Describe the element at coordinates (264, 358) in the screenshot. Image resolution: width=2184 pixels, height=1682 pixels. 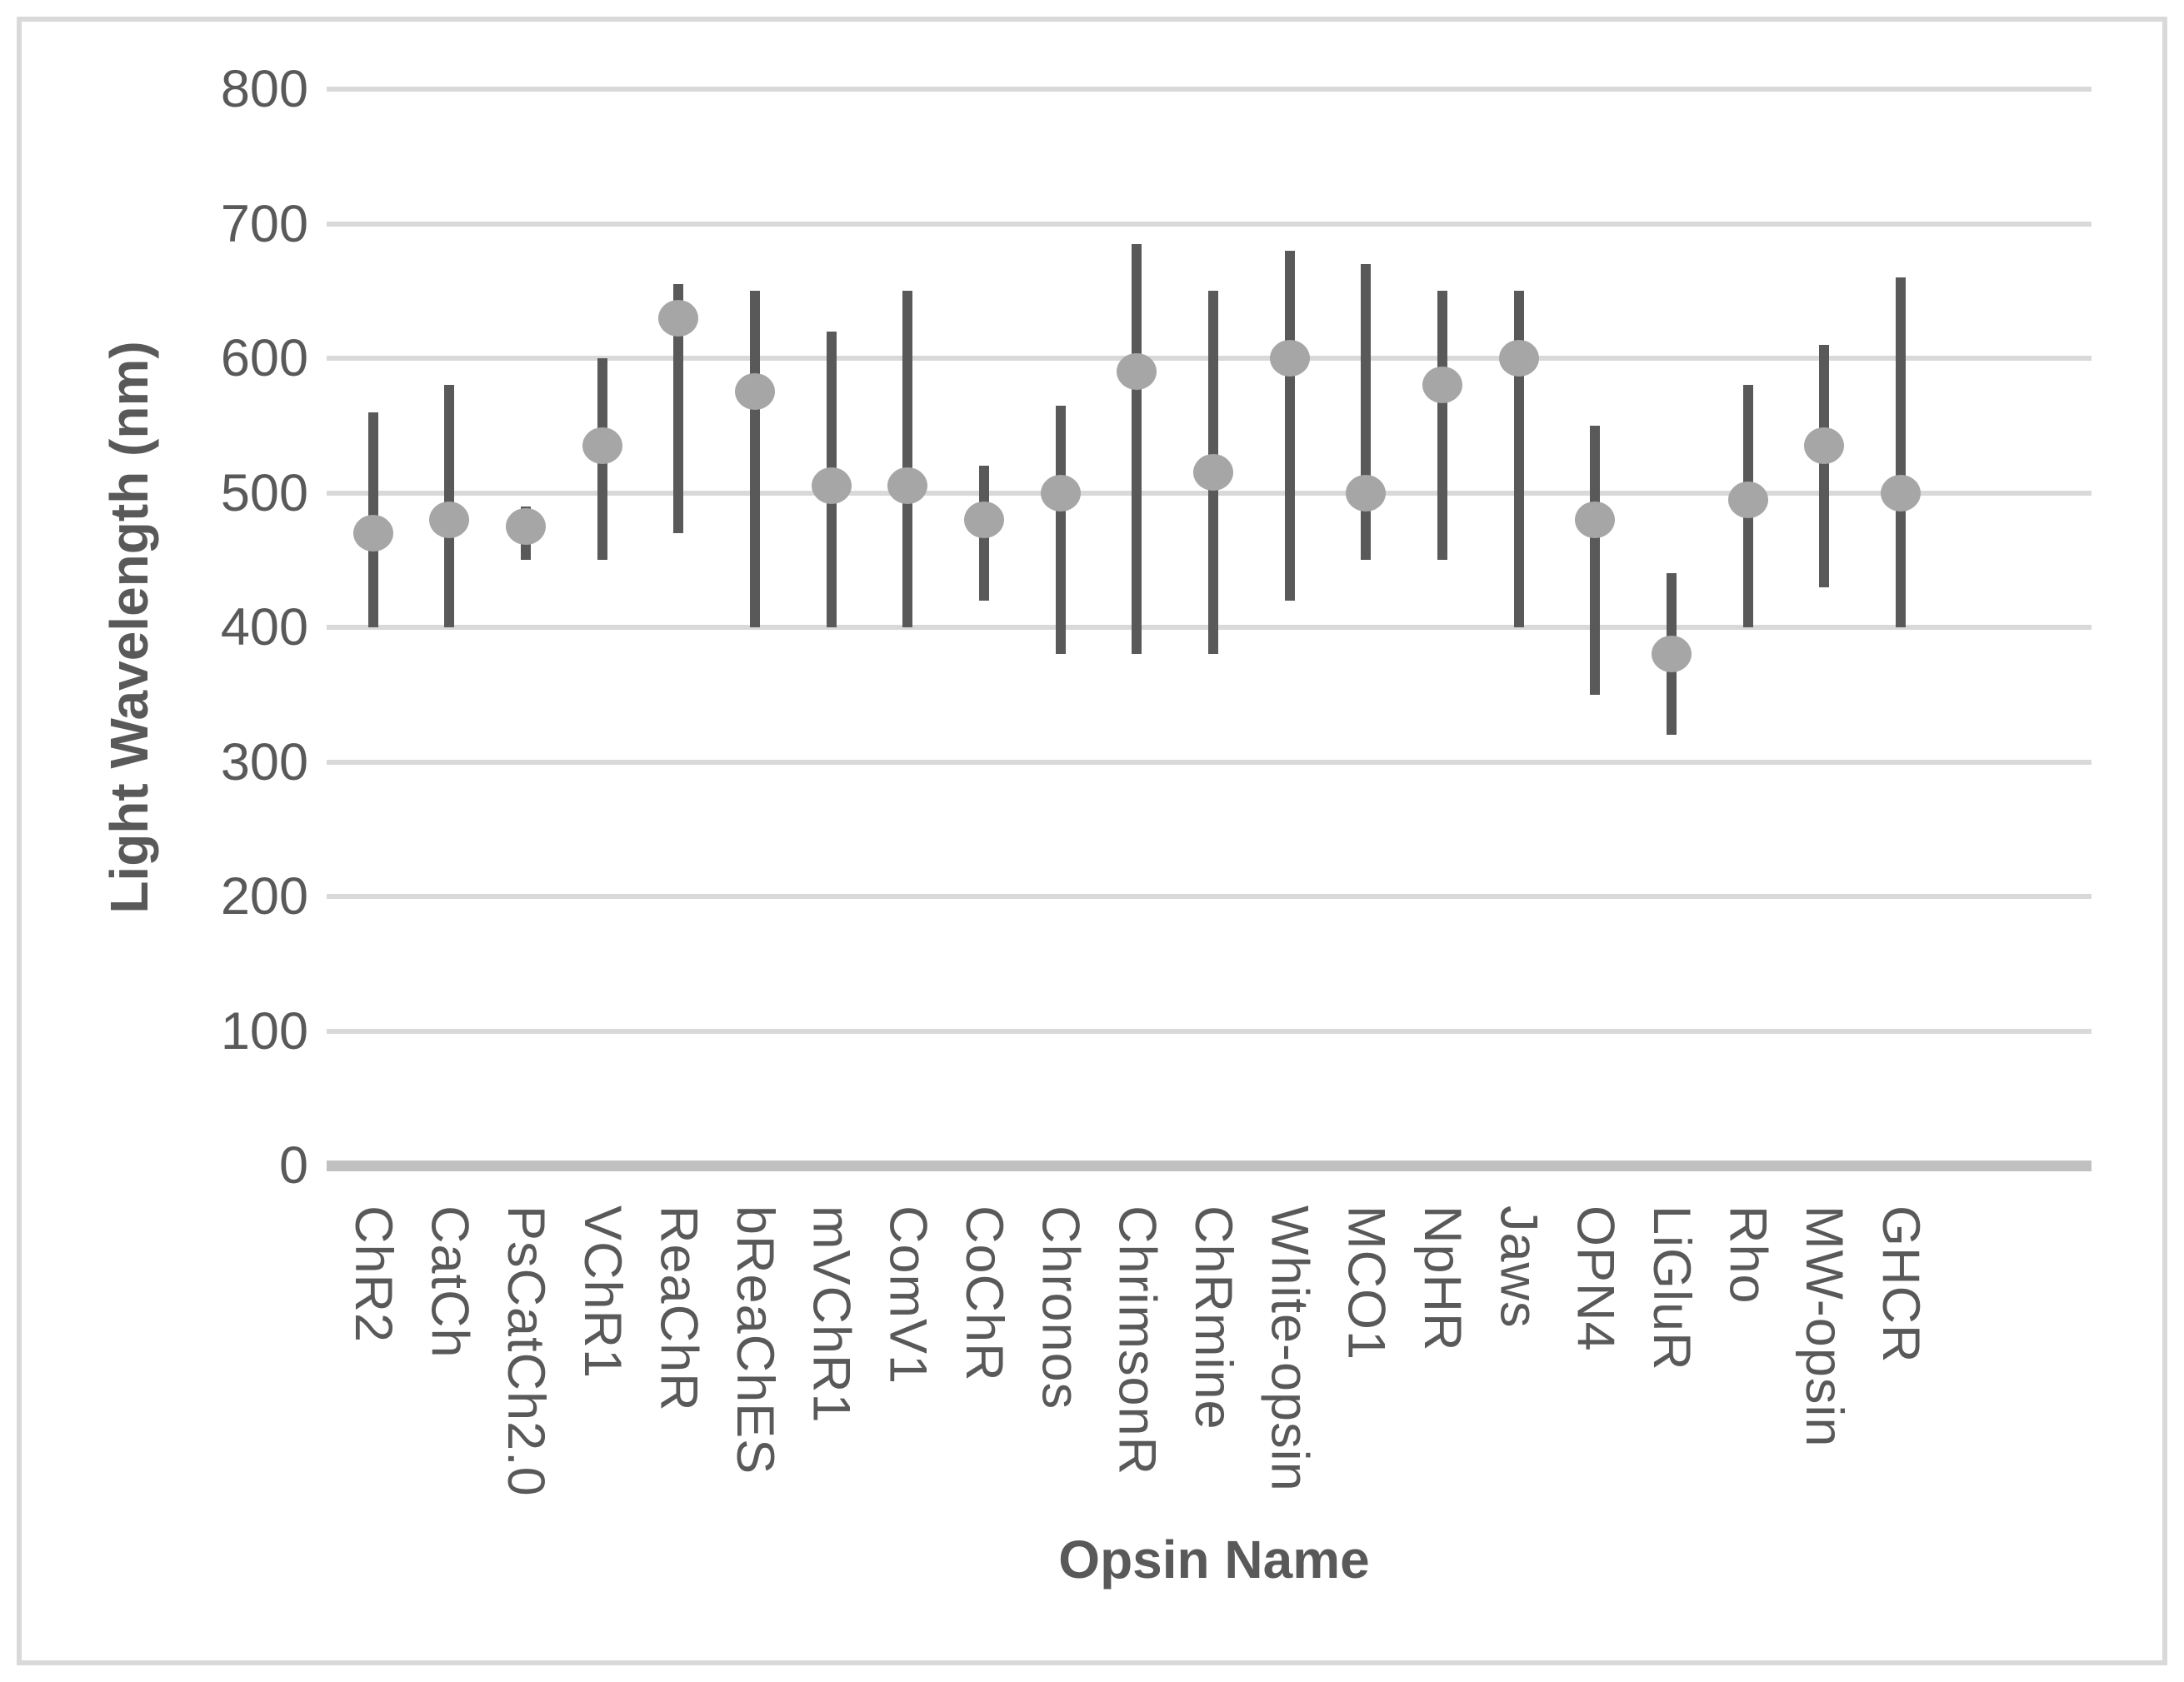
I see `y-tick-label: 600` at that location.